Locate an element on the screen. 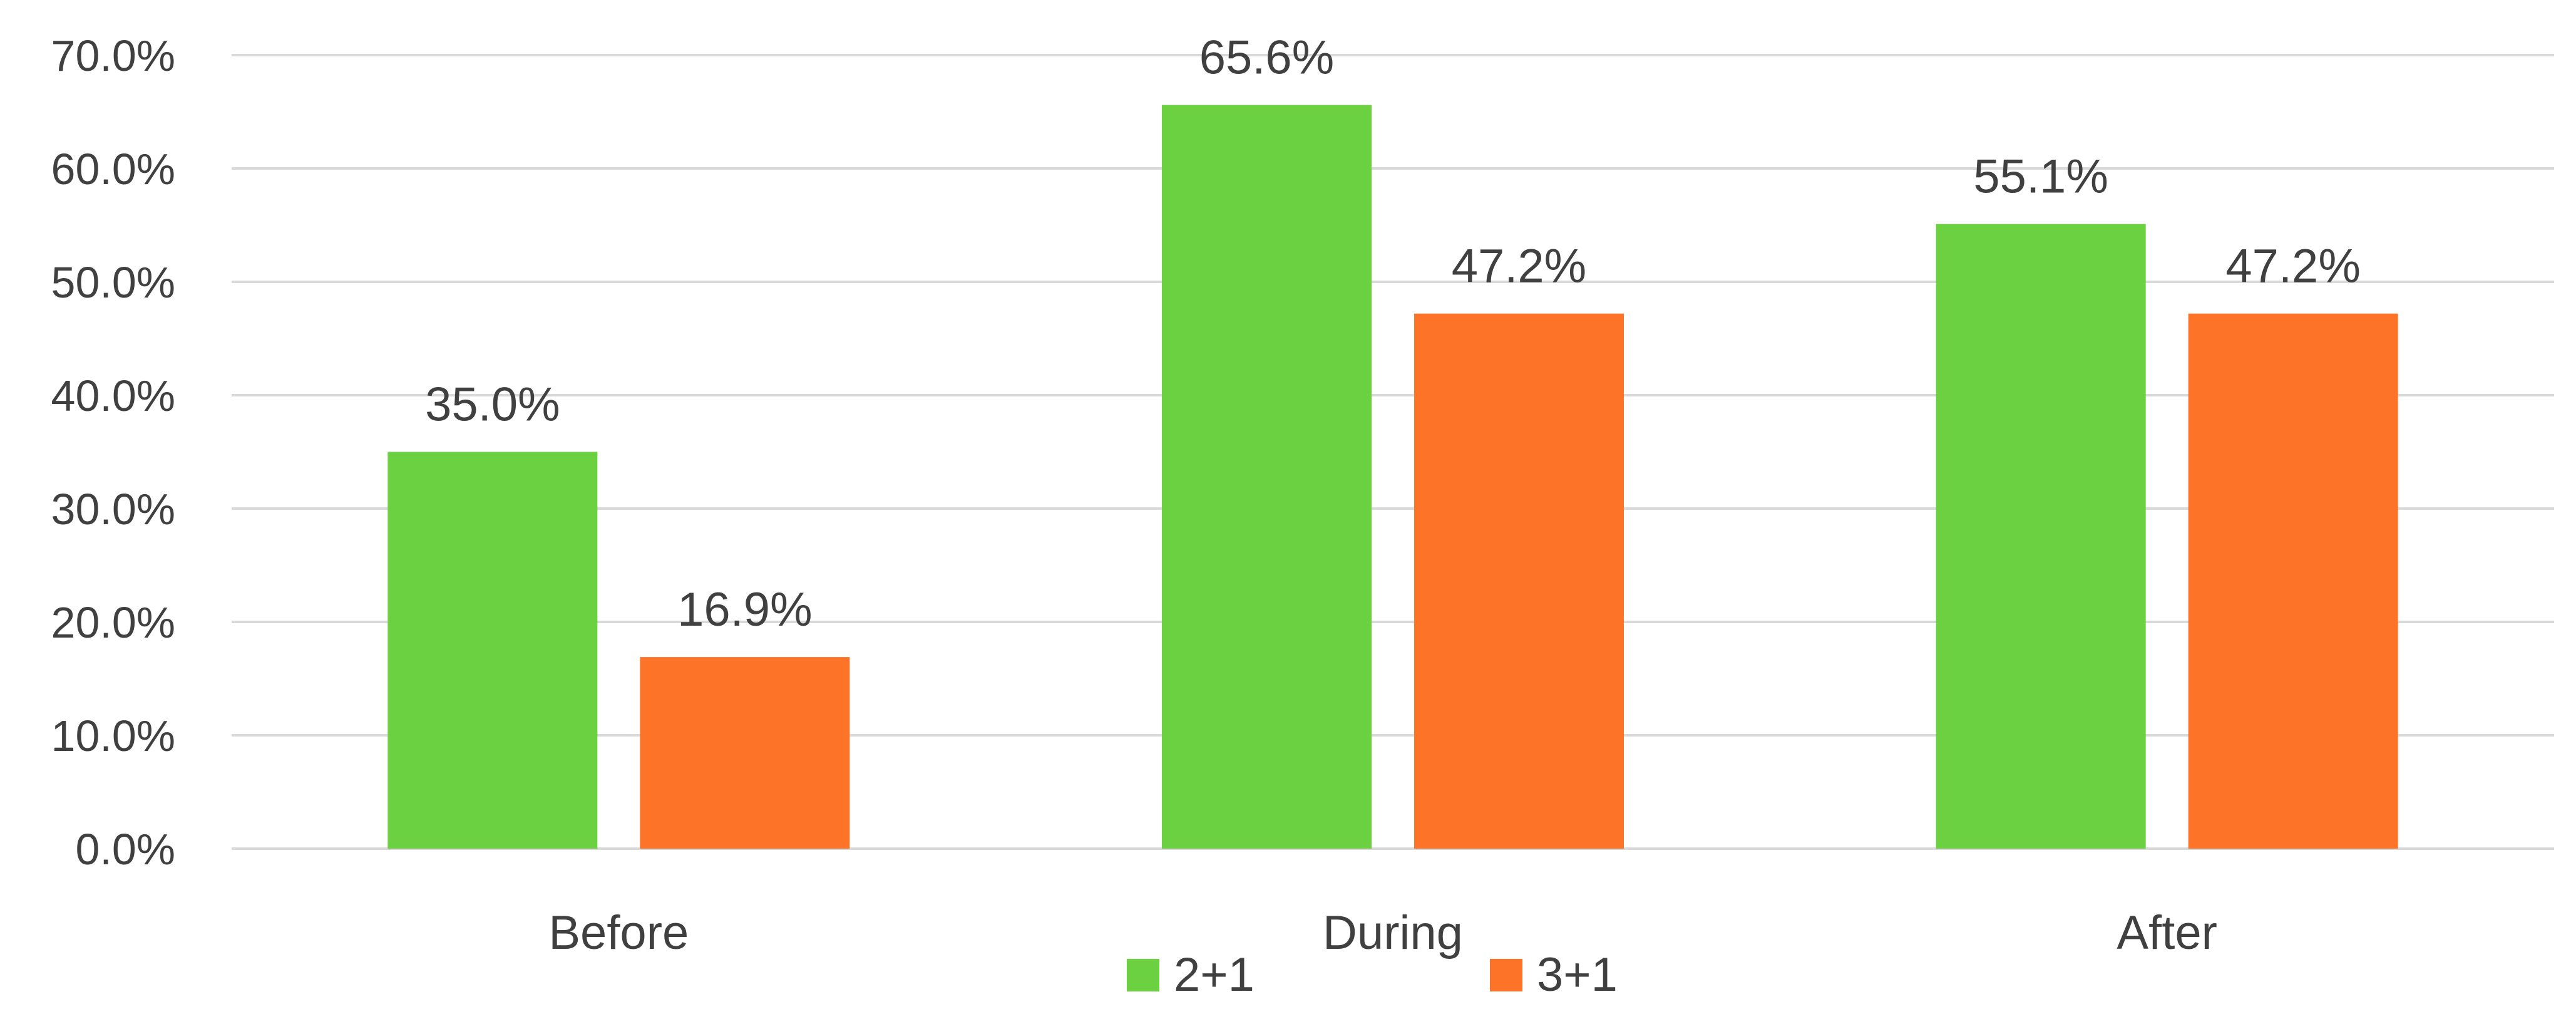  y-tick-label: 70.0% is located at coordinates (113, 55).